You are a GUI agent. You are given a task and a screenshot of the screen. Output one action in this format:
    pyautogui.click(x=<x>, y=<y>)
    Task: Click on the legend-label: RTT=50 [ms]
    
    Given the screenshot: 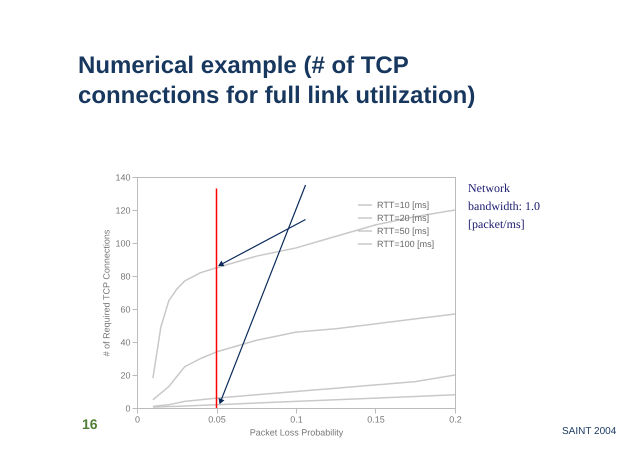 What is the action you would take?
    pyautogui.click(x=403, y=231)
    